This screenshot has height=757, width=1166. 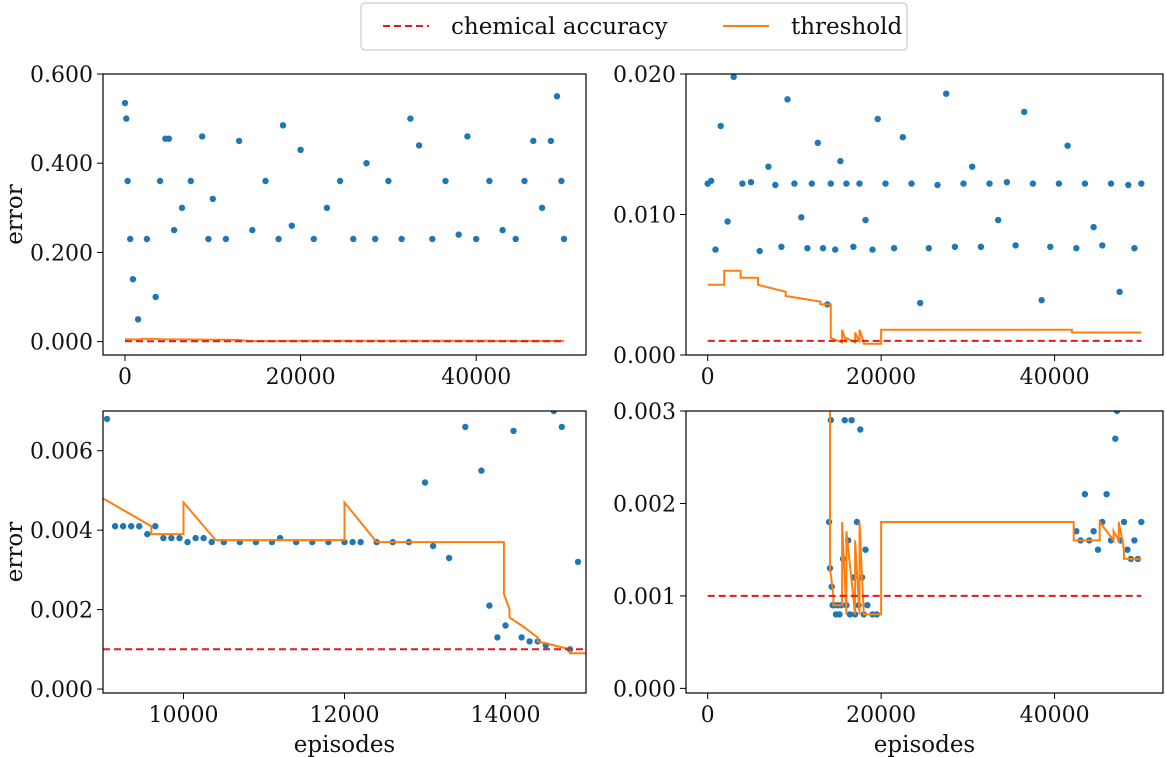 What do you see at coordinates (61, 452) in the screenshot?
I see `y-tick-label: 0.006` at bounding box center [61, 452].